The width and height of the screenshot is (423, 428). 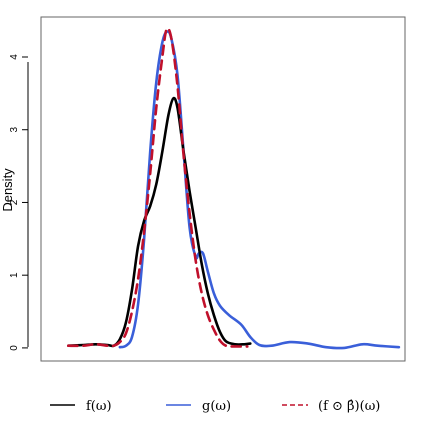 I want to click on legend-label: g(ω), so click(x=216, y=406).